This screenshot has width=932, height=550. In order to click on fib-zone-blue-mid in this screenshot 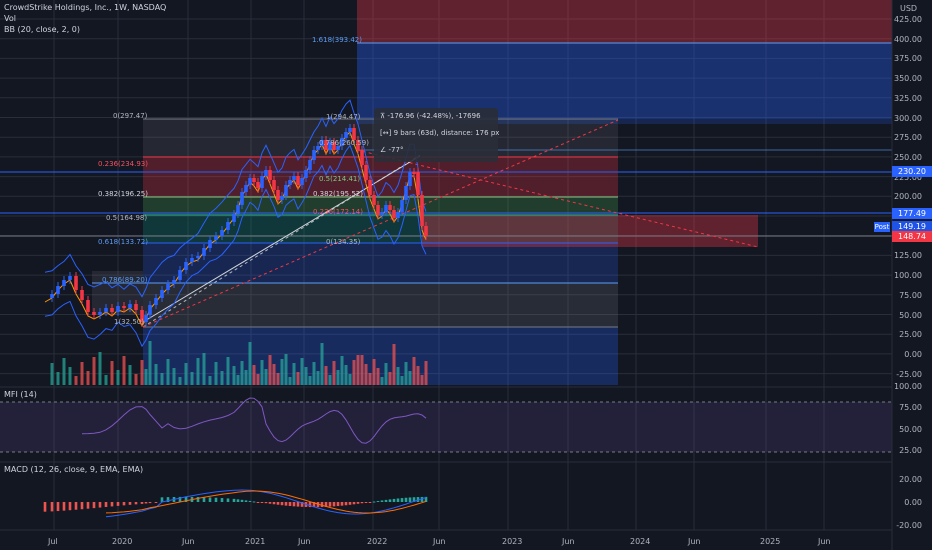, I will do `click(380, 263)`.